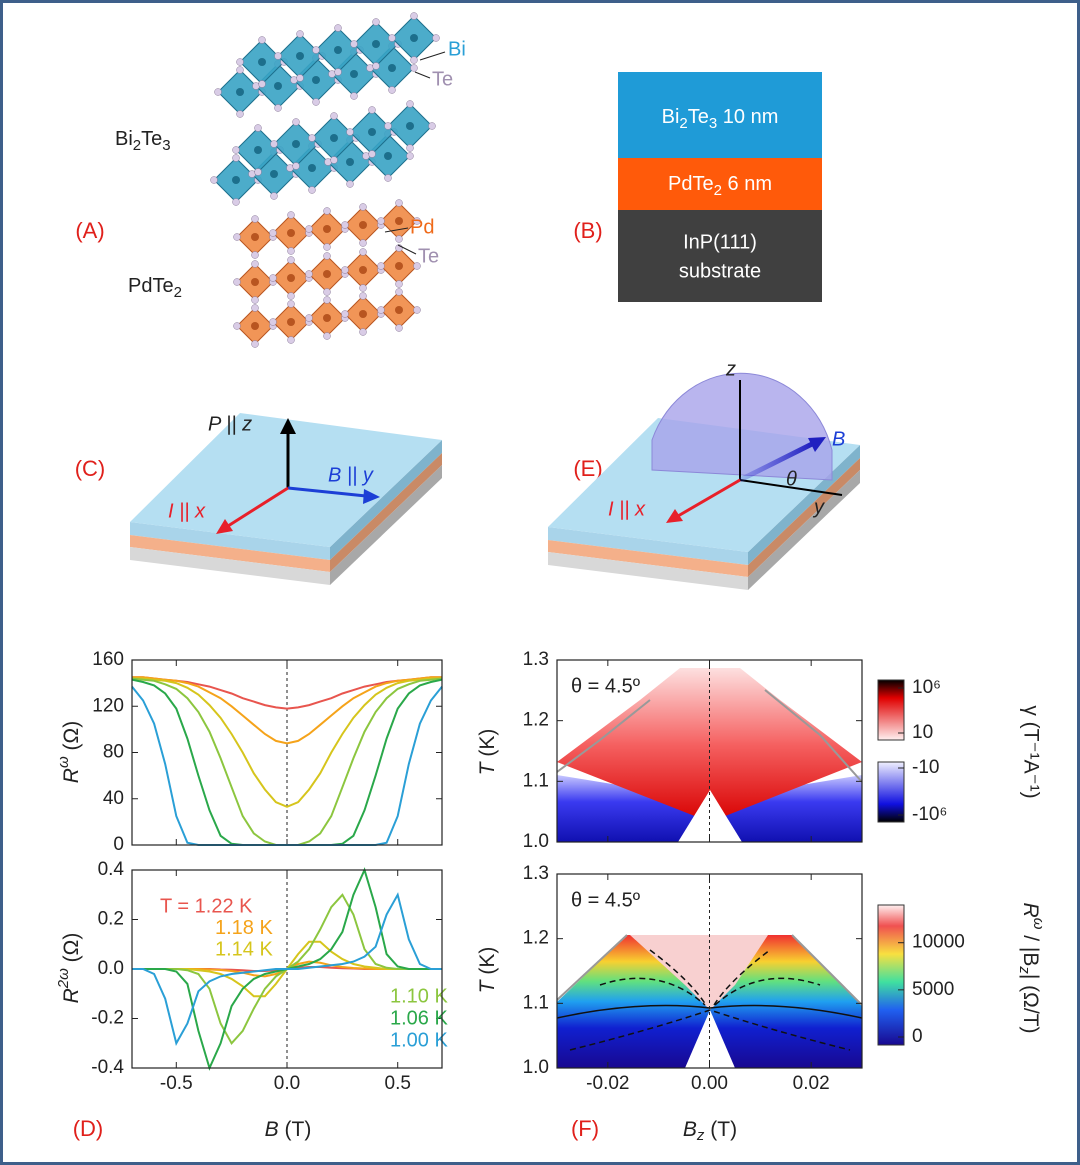  Describe the element at coordinates (818, 507) in the screenshot. I see `axis-label: y` at that location.